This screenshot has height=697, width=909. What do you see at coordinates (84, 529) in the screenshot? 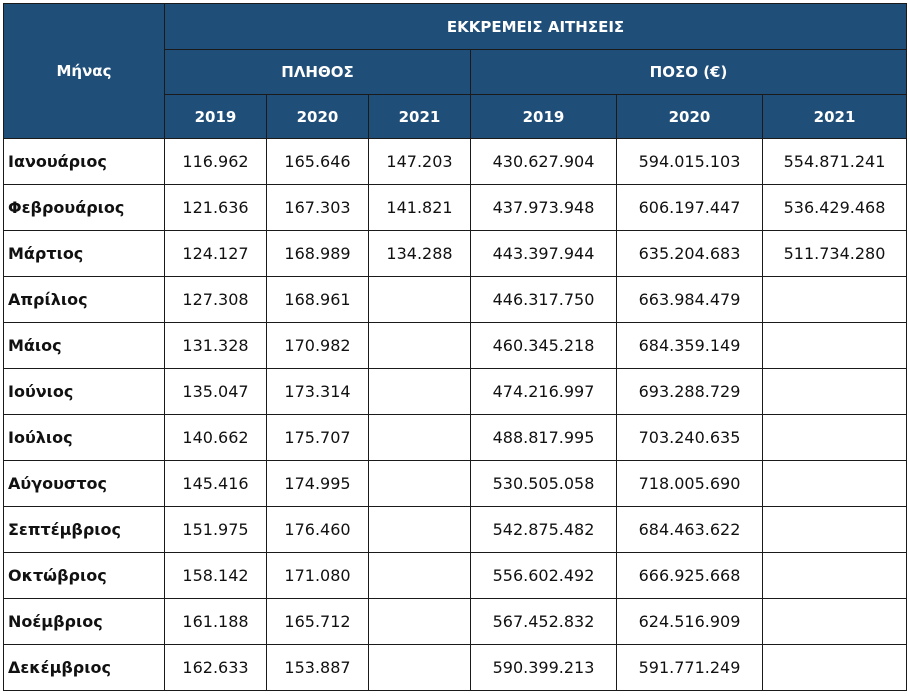
I see `month-cell: Σεπτέμβριος` at bounding box center [84, 529].